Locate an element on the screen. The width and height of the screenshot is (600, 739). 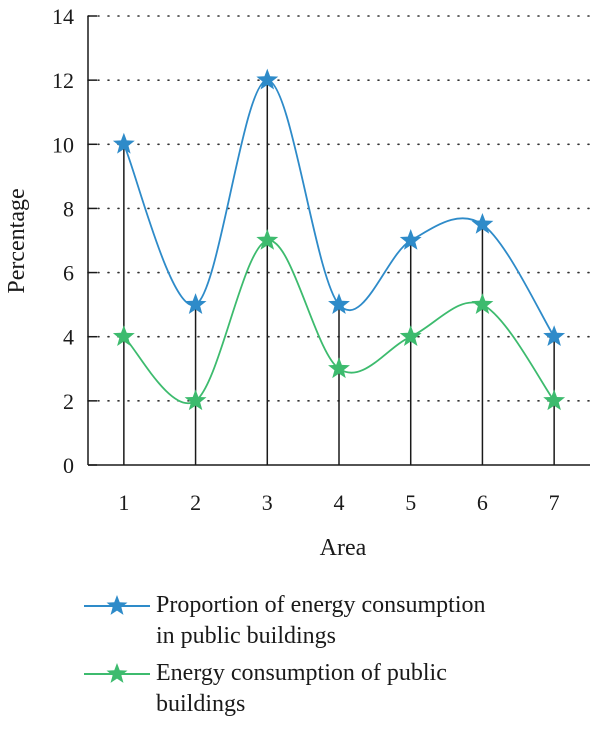
legend-label-energy-line1: Energy consumption of public is located at coordinates (301, 673).